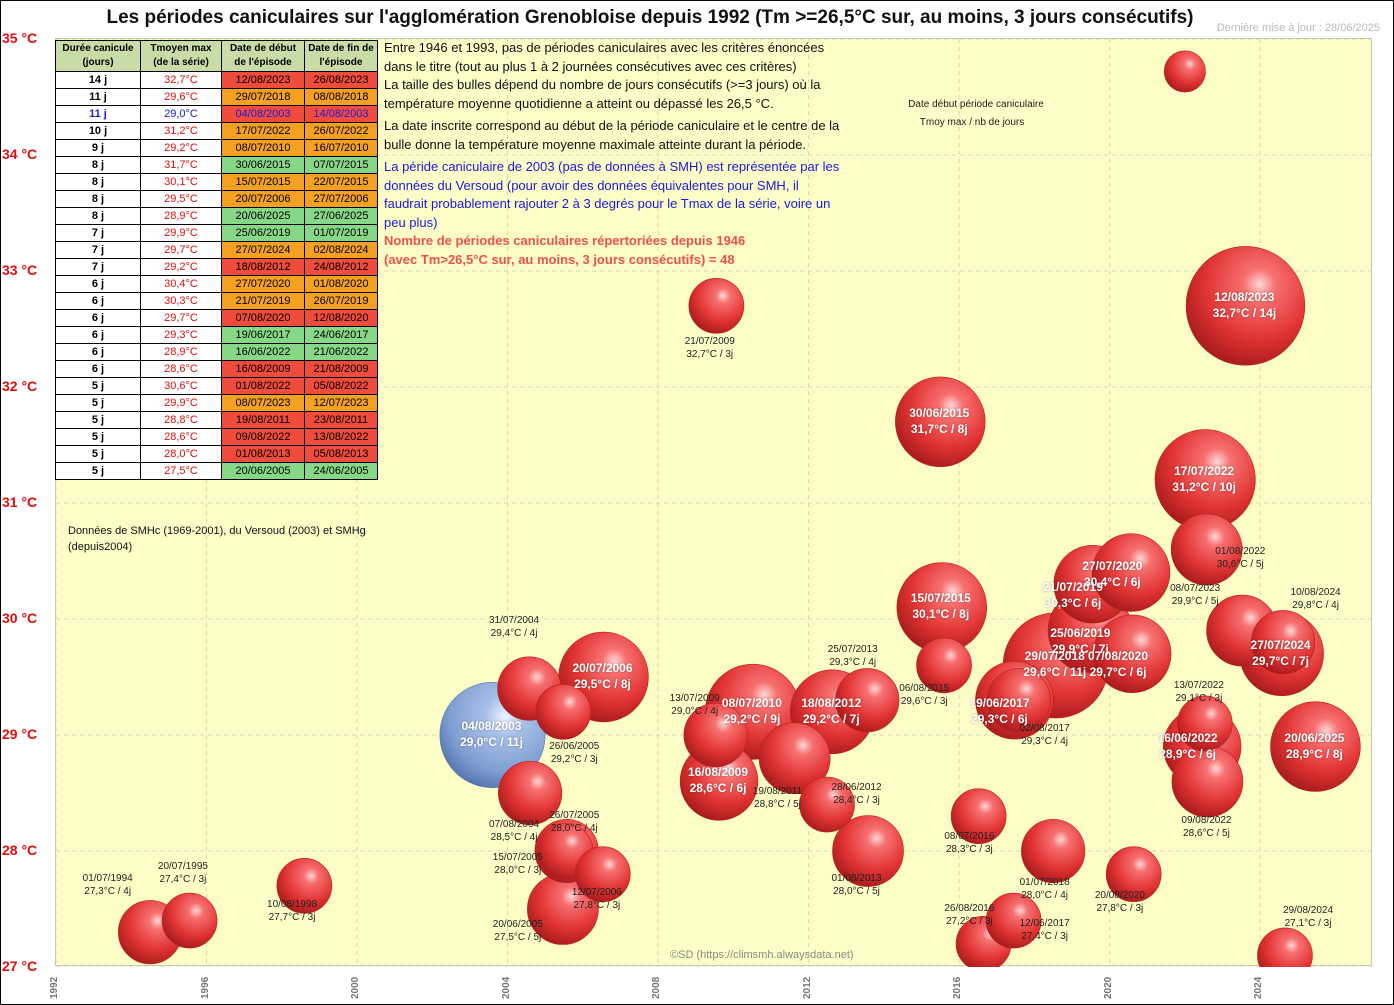 The image size is (1394, 1005). Describe the element at coordinates (181, 131) in the screenshot. I see `tmoy-cell: 31,2°C` at that location.